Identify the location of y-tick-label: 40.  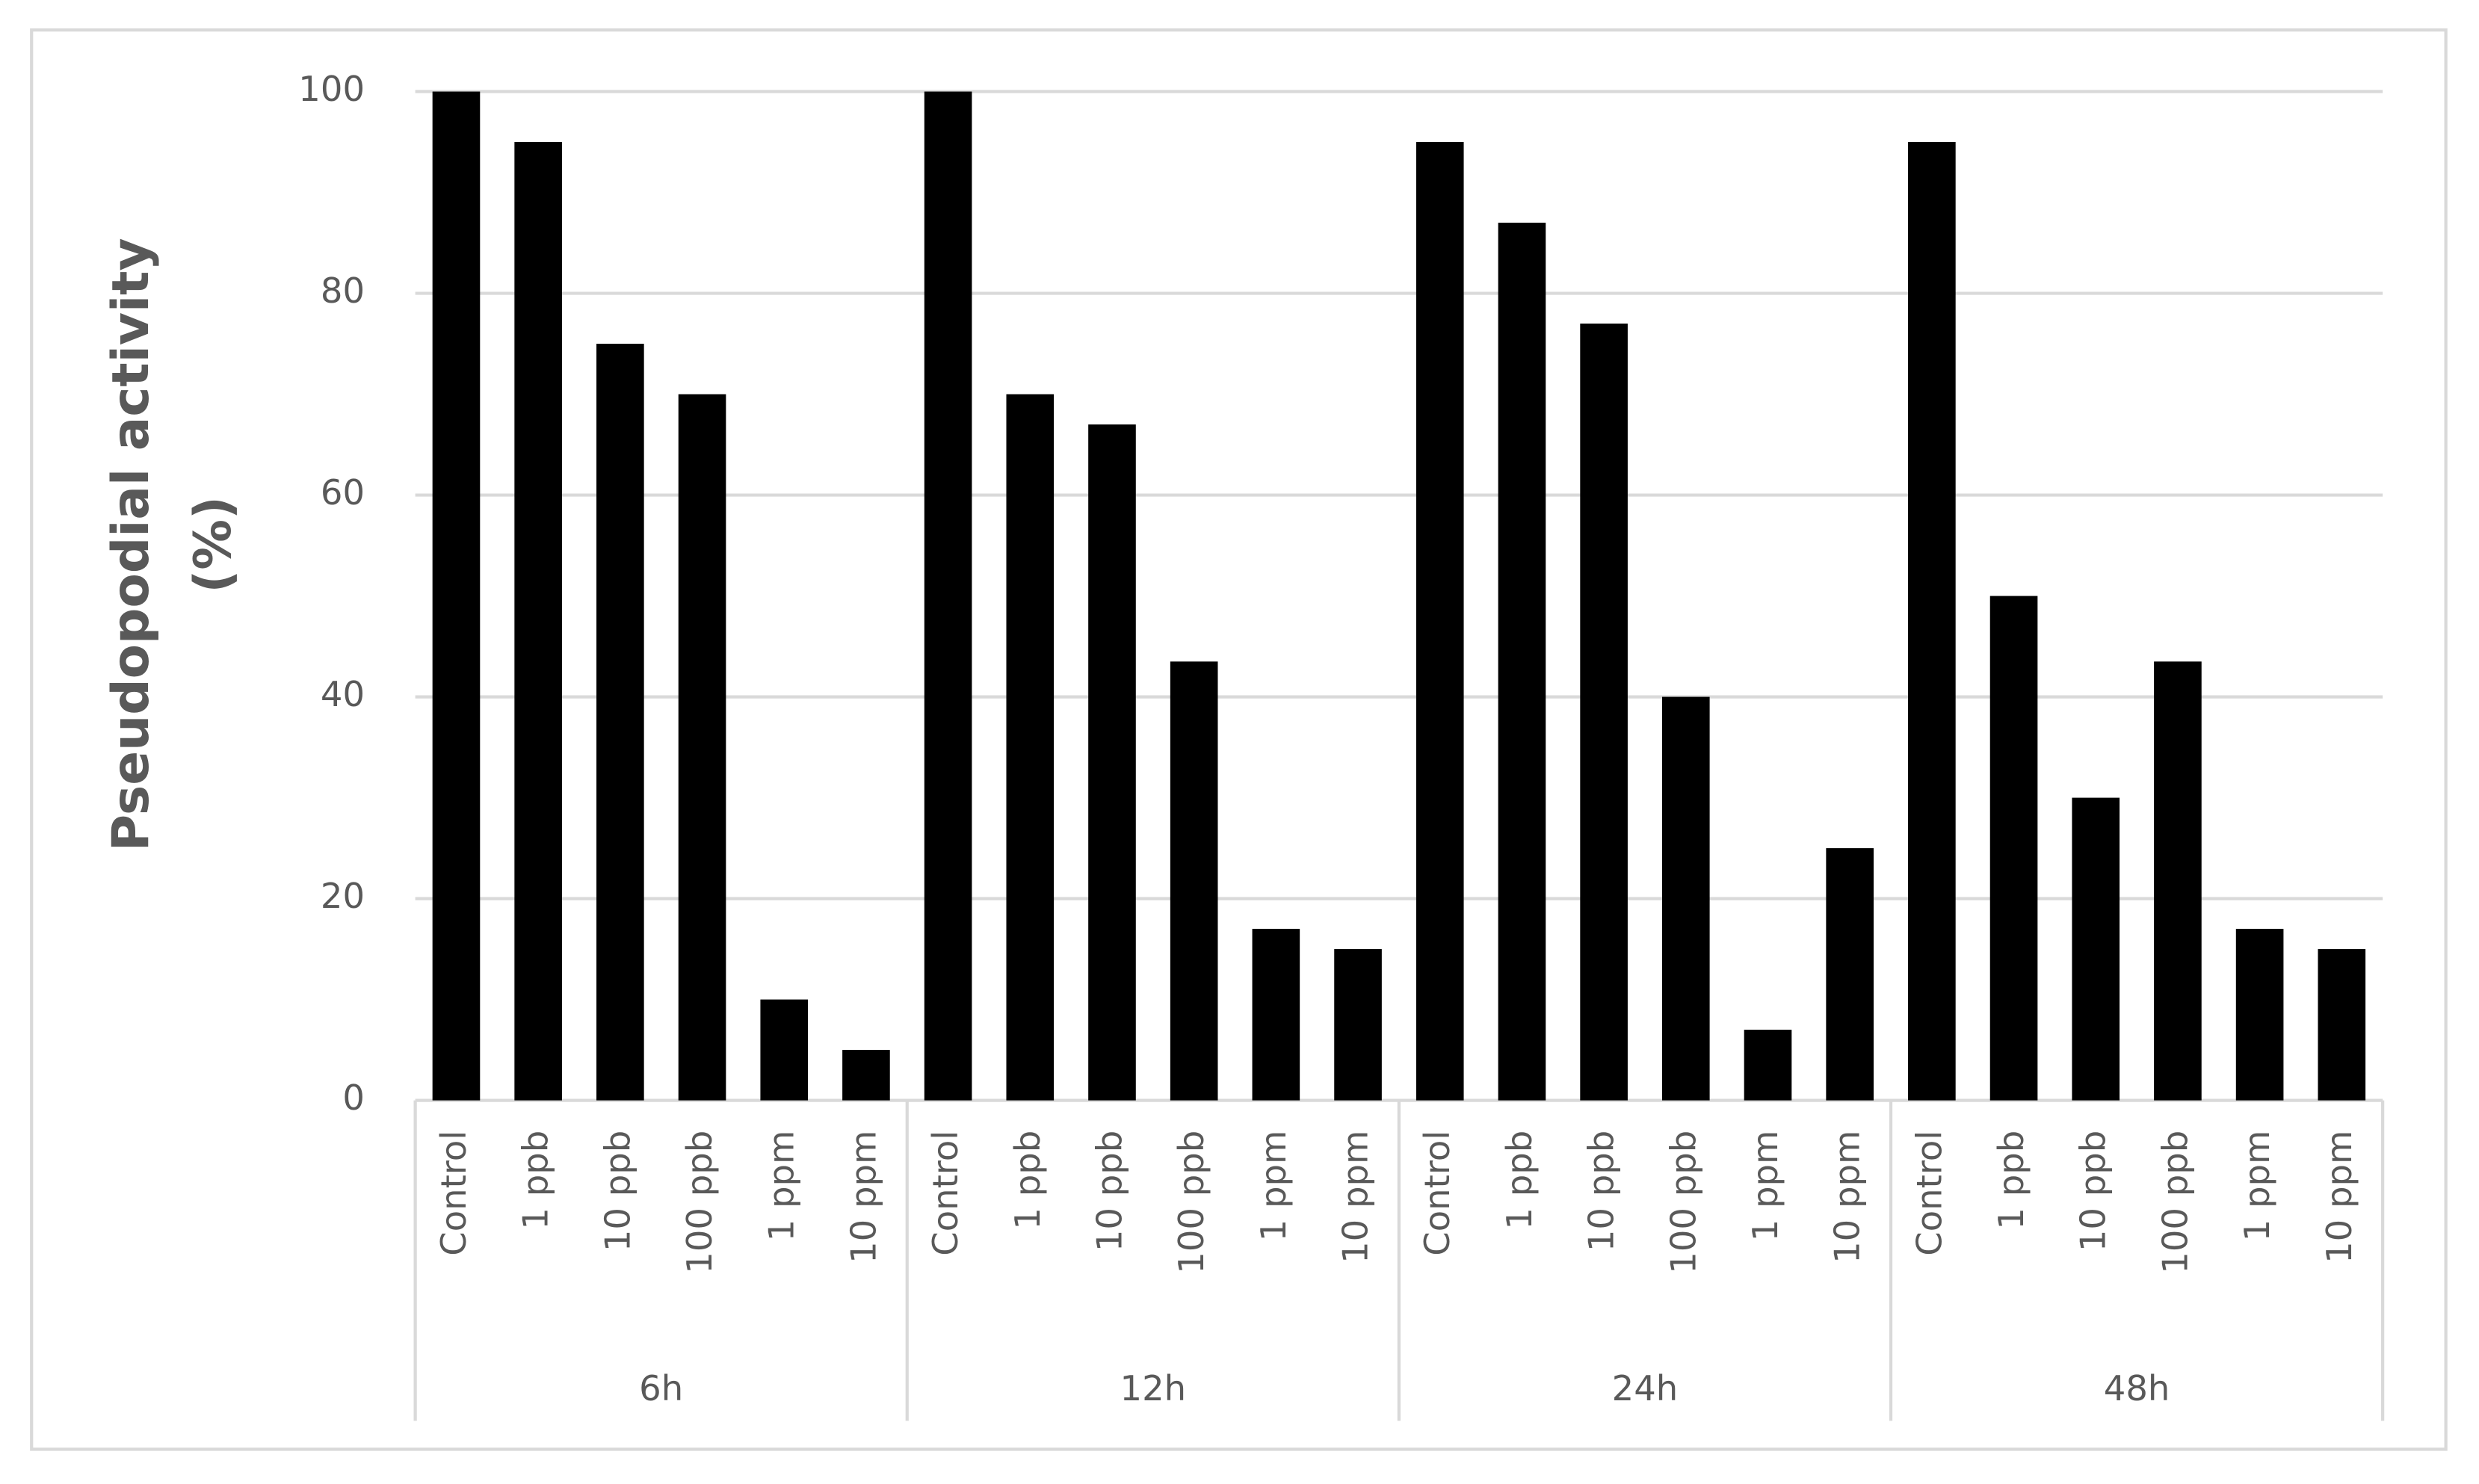
(343, 694).